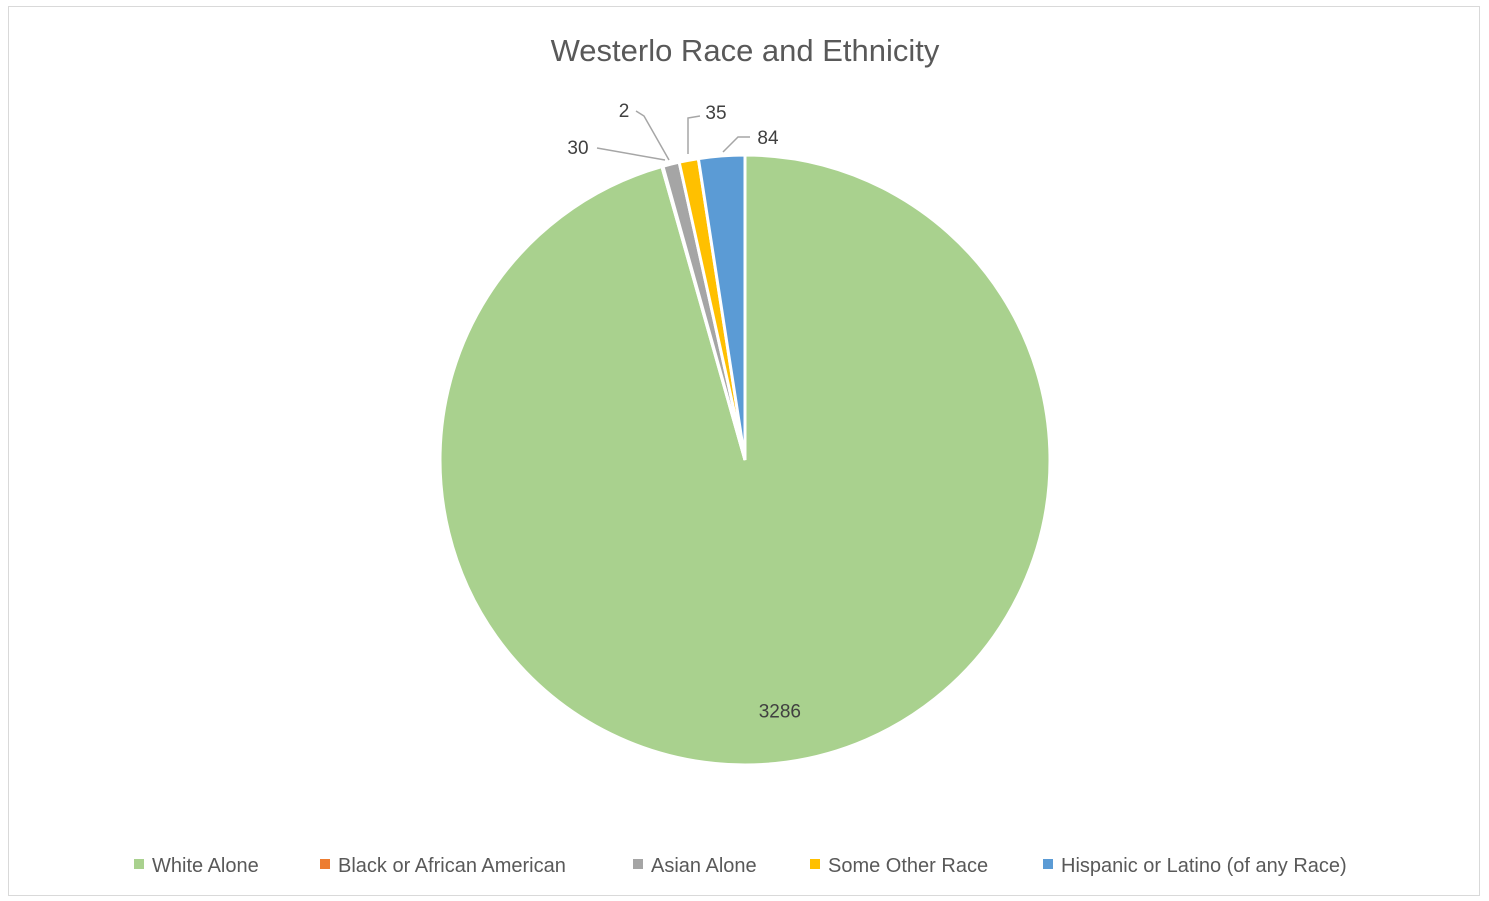 Image resolution: width=1489 pixels, height=901 pixels. I want to click on legend-item-hispanic-or-latino-of-any-race: Hispanic or Latino (of any Race), so click(1195, 866).